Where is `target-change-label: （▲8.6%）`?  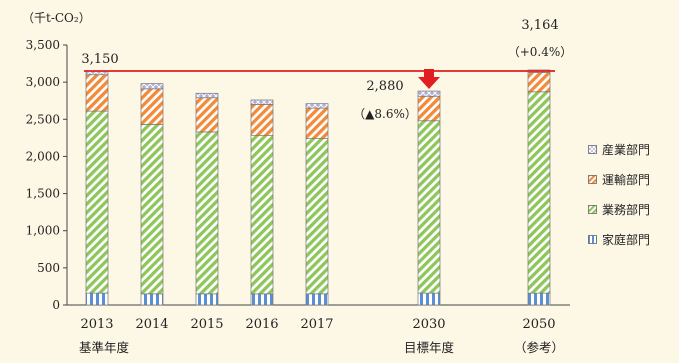 target-change-label: （▲8.6%） is located at coordinates (385, 114).